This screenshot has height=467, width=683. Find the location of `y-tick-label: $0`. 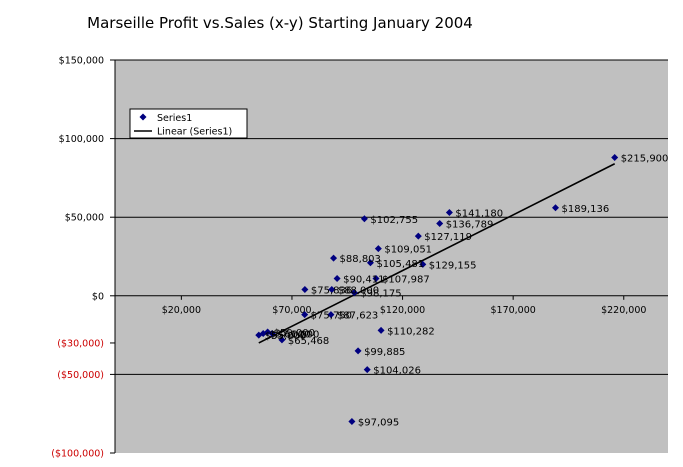

y-tick-label: $0 is located at coordinates (98, 296).